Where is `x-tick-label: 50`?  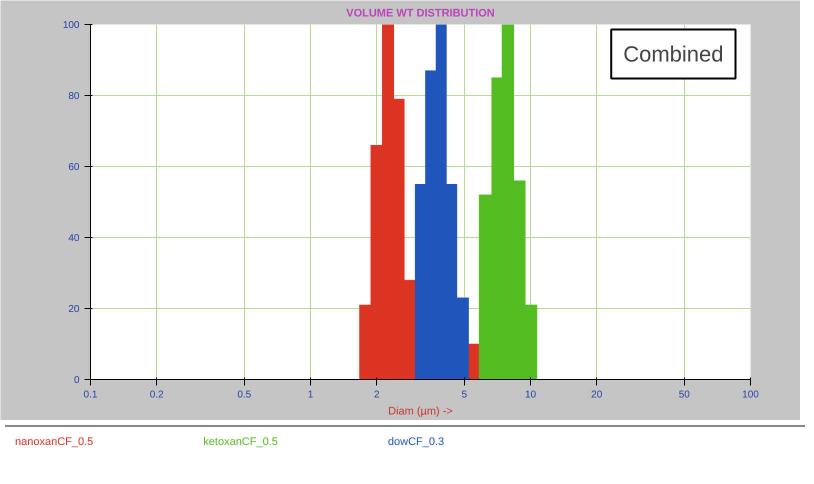
x-tick-label: 50 is located at coordinates (684, 395).